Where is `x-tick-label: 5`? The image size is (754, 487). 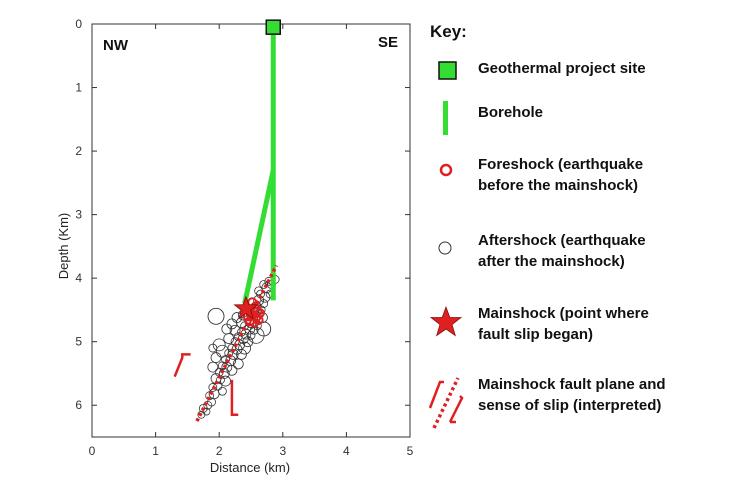
x-tick-label: 5 is located at coordinates (410, 451).